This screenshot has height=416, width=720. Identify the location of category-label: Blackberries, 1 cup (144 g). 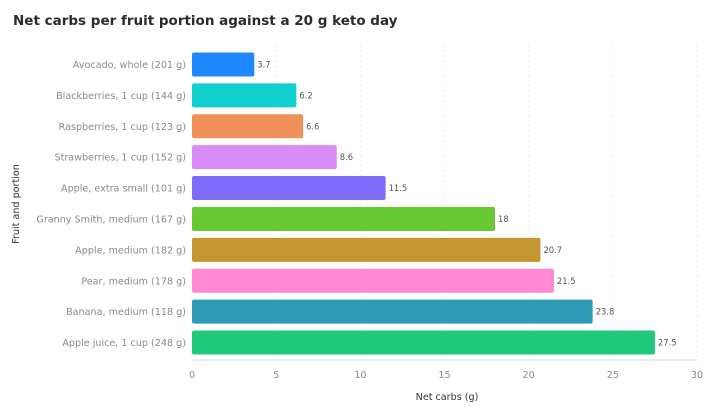
(121, 96).